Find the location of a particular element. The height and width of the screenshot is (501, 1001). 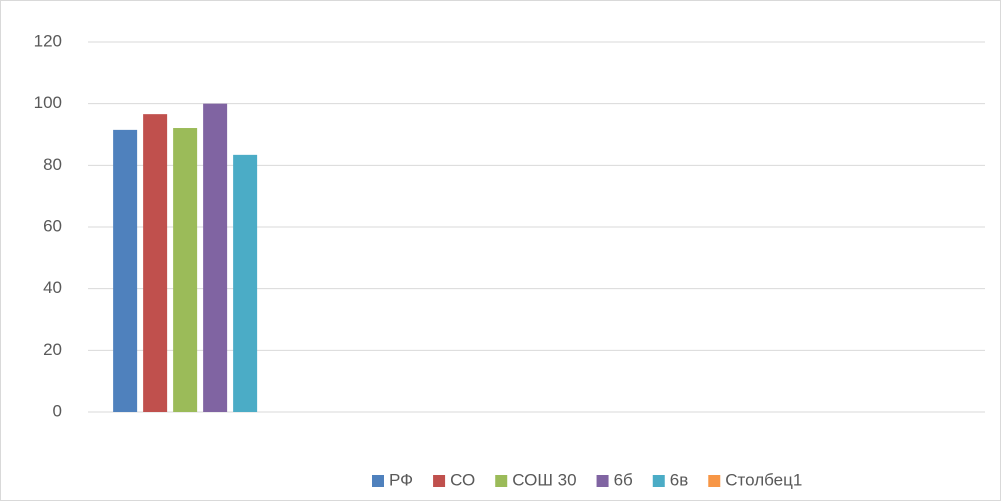

y-tick-label: 80 is located at coordinates (52, 164).